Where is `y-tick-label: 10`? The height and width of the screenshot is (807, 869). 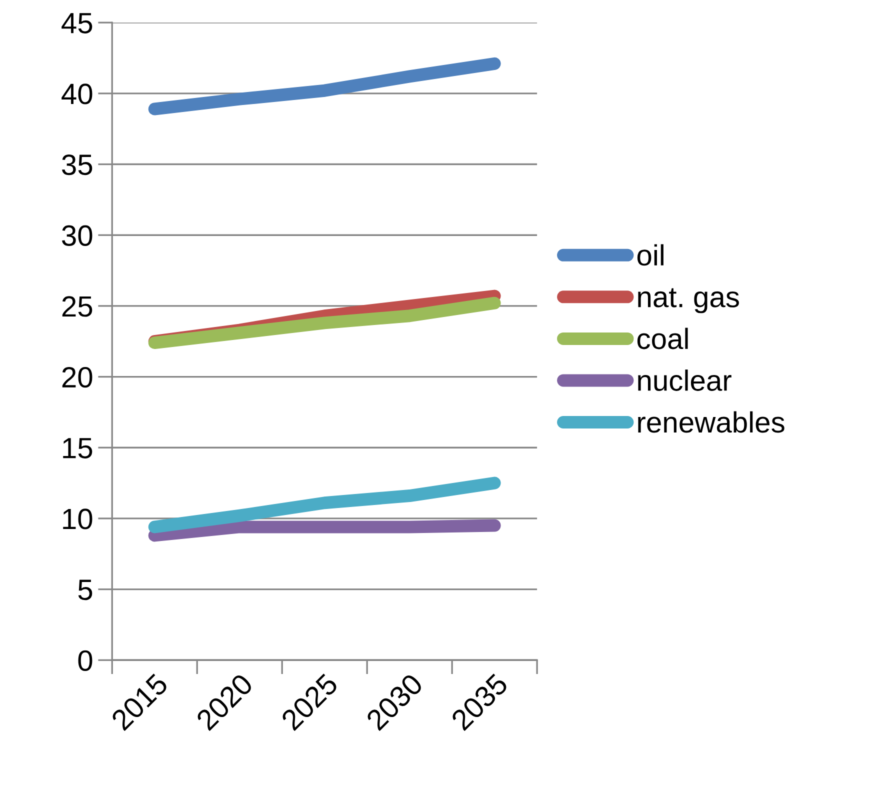 y-tick-label: 10 is located at coordinates (77, 519).